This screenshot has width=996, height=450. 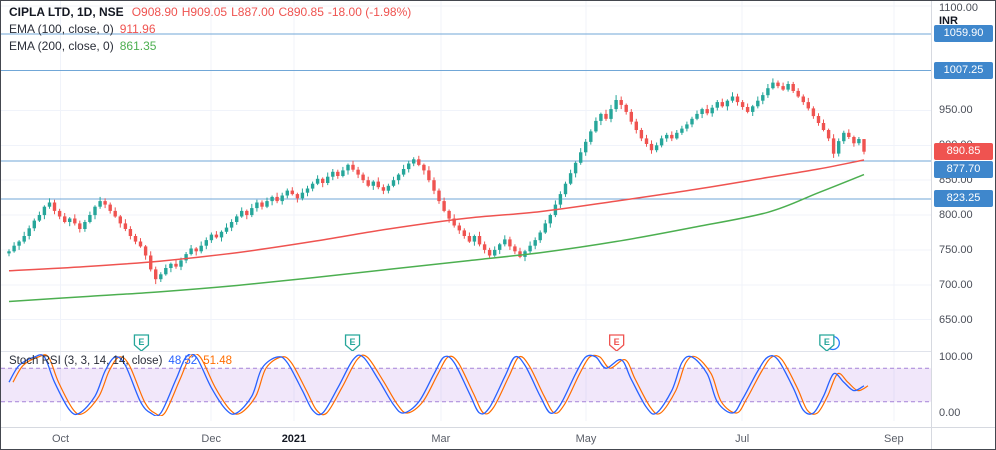 I want to click on stoch-rsi-pane, so click(x=466, y=385).